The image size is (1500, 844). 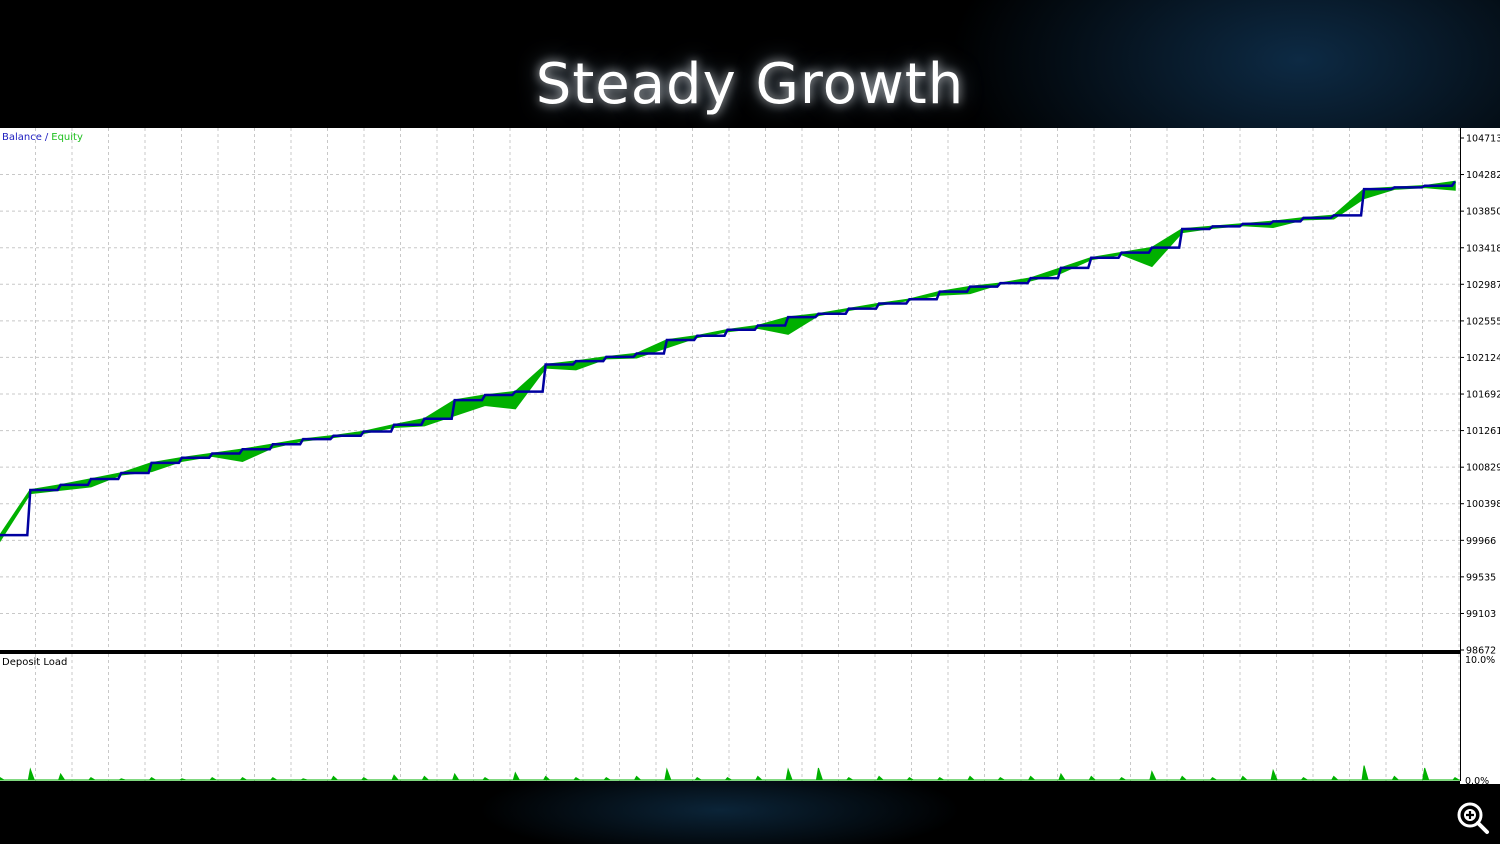 I want to click on legend-balance: Balance, so click(x=22, y=137).